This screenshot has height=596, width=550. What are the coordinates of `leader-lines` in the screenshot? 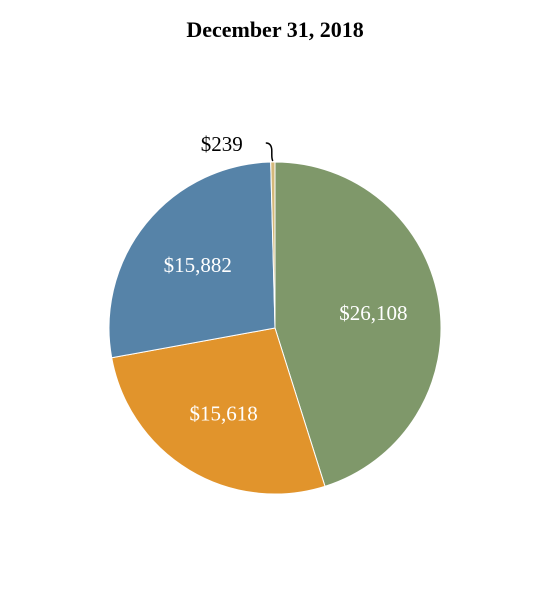 It's located at (269, 152).